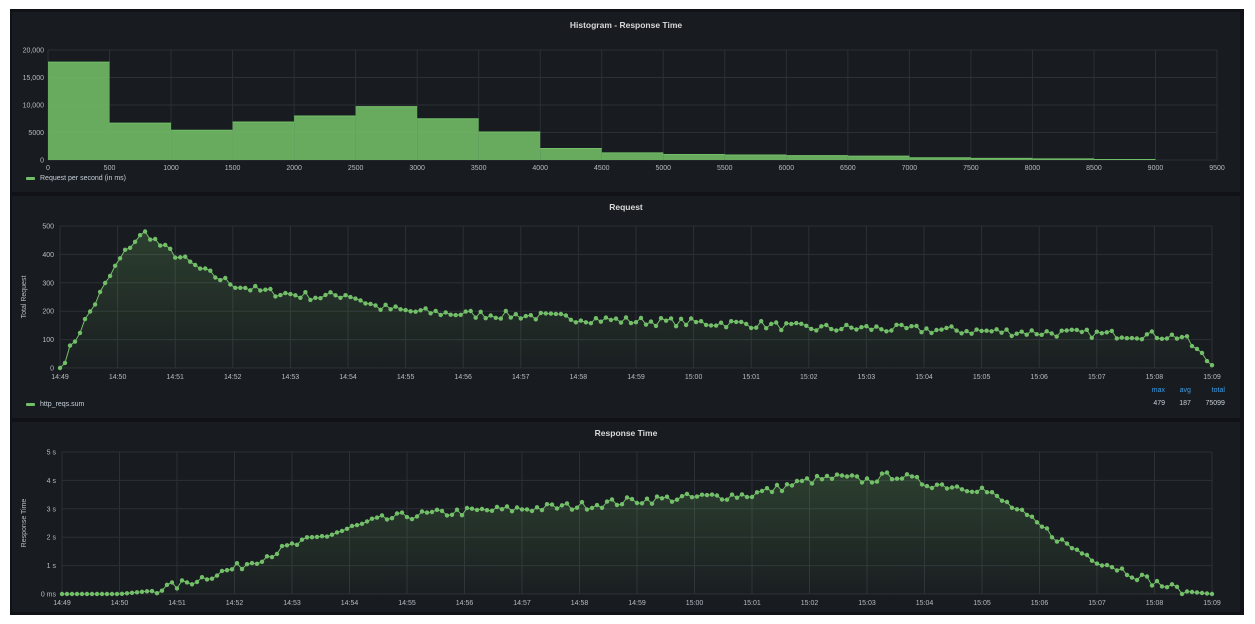 This screenshot has width=1255, height=624. I want to click on x-tick-label: 2500, so click(356, 168).